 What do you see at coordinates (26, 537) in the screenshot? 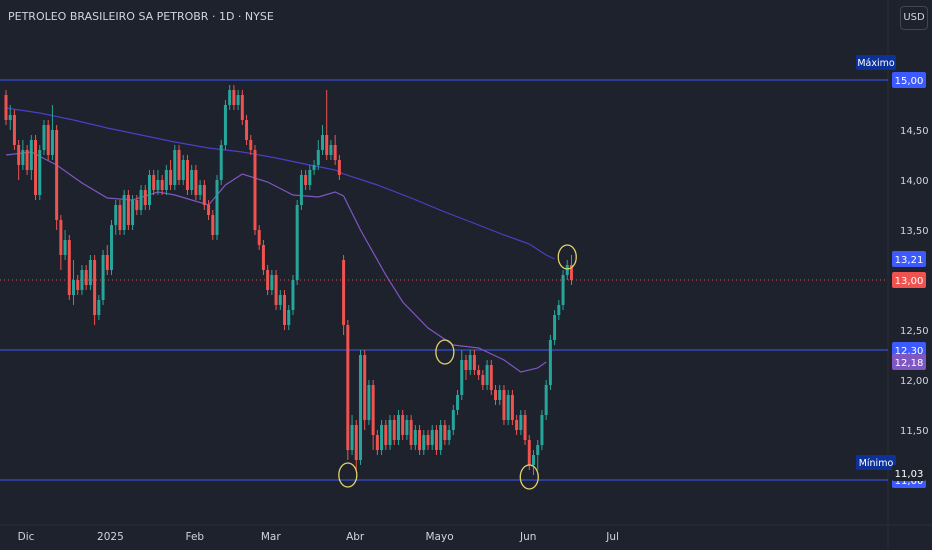
I see `x-tick-label: Dic` at bounding box center [26, 537].